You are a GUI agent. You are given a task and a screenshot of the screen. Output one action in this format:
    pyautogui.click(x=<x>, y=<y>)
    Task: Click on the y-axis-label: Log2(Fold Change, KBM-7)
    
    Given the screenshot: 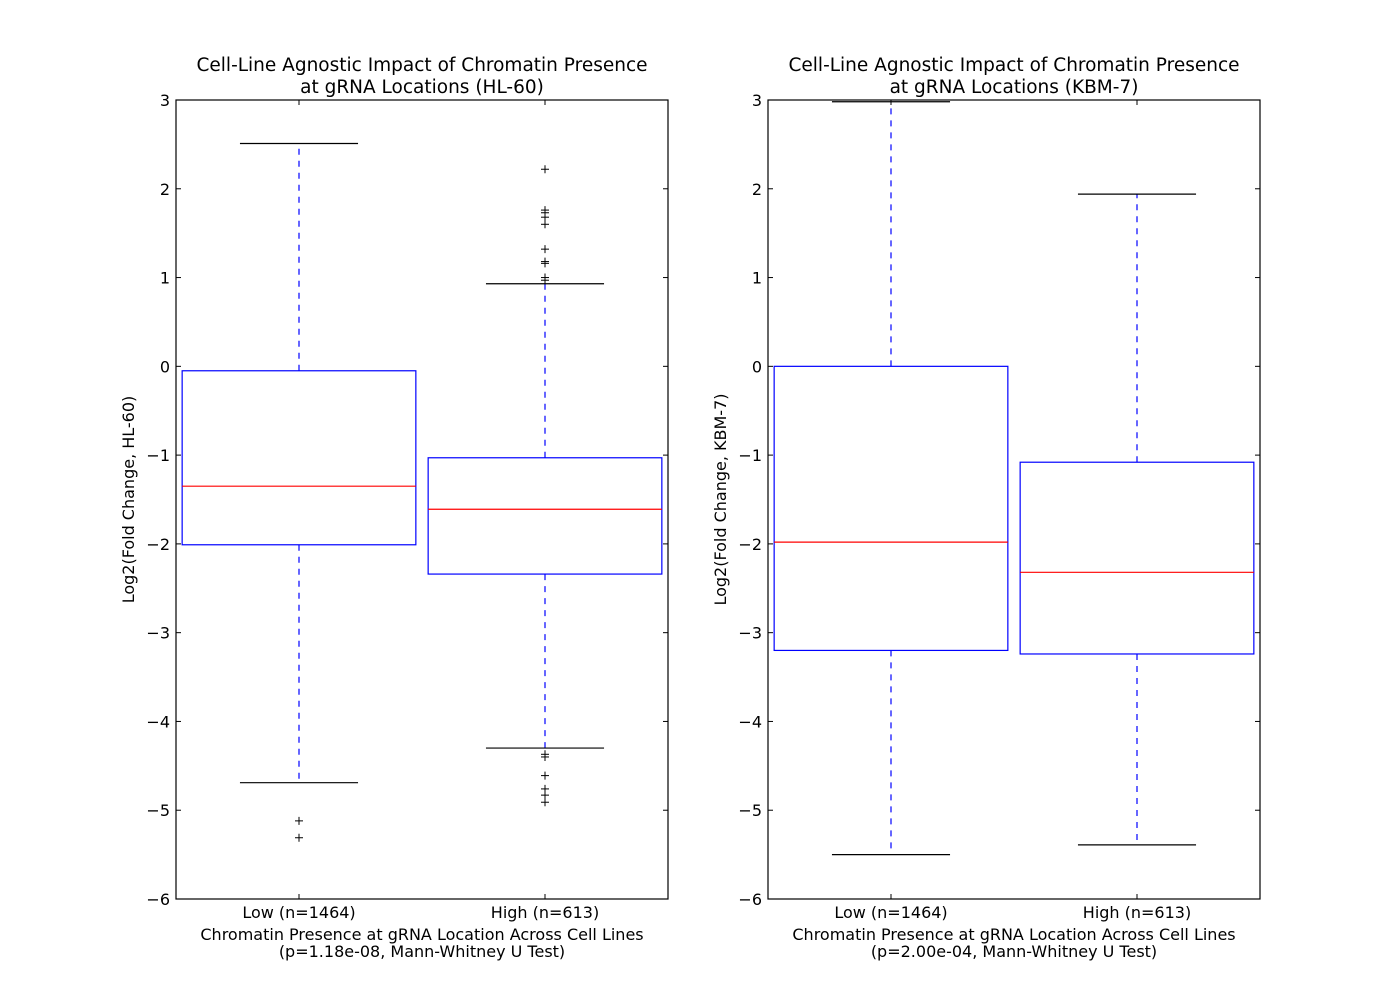 What is the action you would take?
    pyautogui.click(x=720, y=499)
    